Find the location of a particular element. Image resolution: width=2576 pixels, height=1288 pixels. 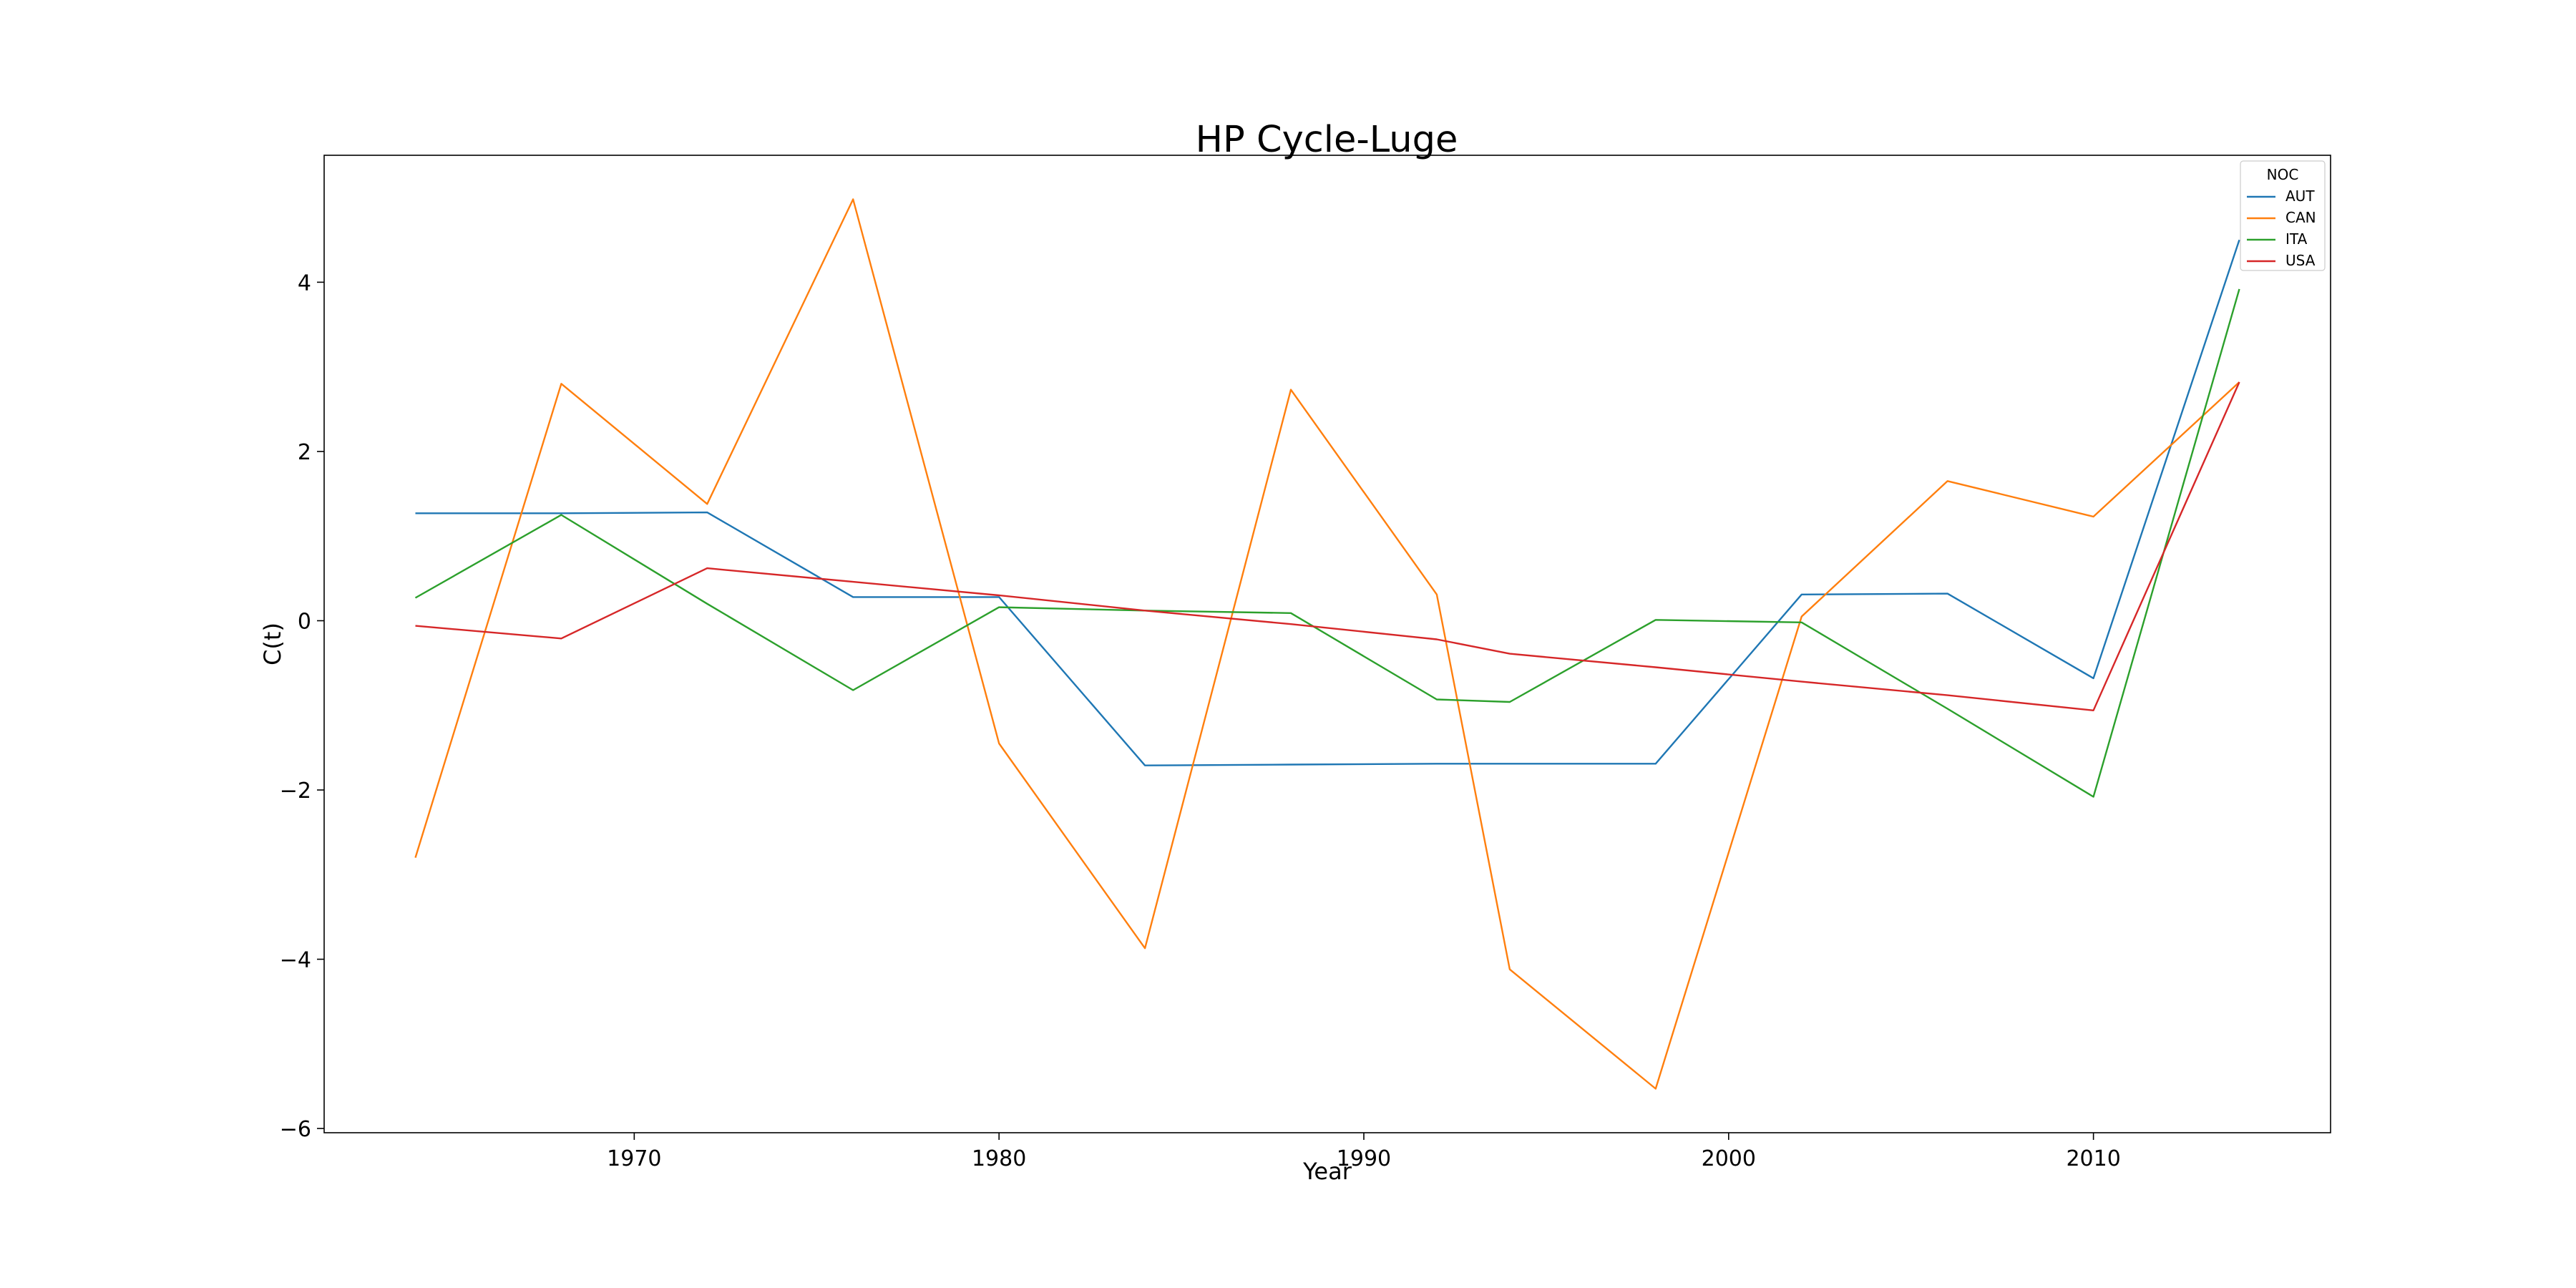

x-tick-label: 2000 is located at coordinates (1729, 1158).